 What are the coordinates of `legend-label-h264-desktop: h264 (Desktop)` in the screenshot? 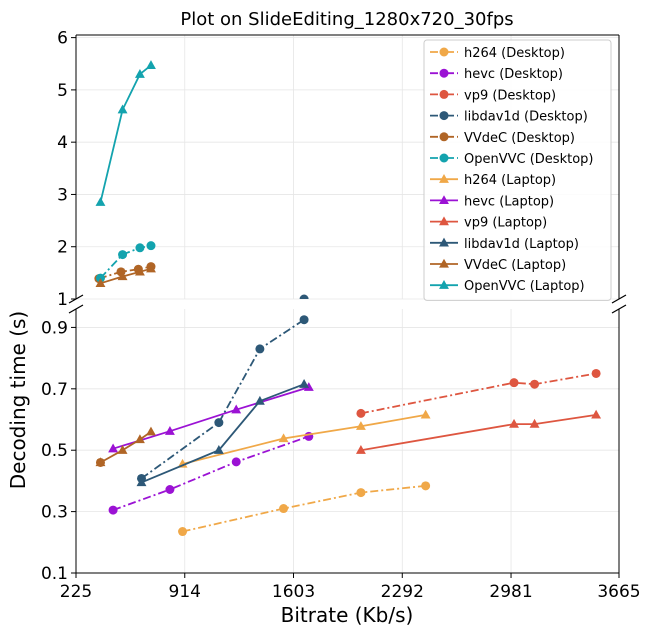 It's located at (514, 53).